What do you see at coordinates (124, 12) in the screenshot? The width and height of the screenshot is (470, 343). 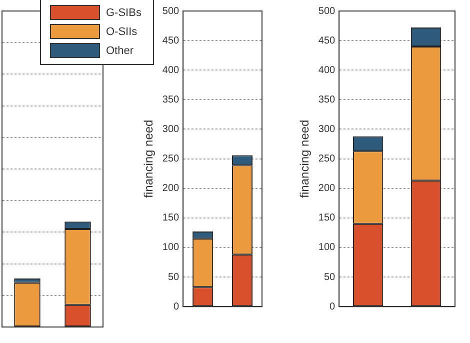 I see `legend-label: G-SIBs` at bounding box center [124, 12].